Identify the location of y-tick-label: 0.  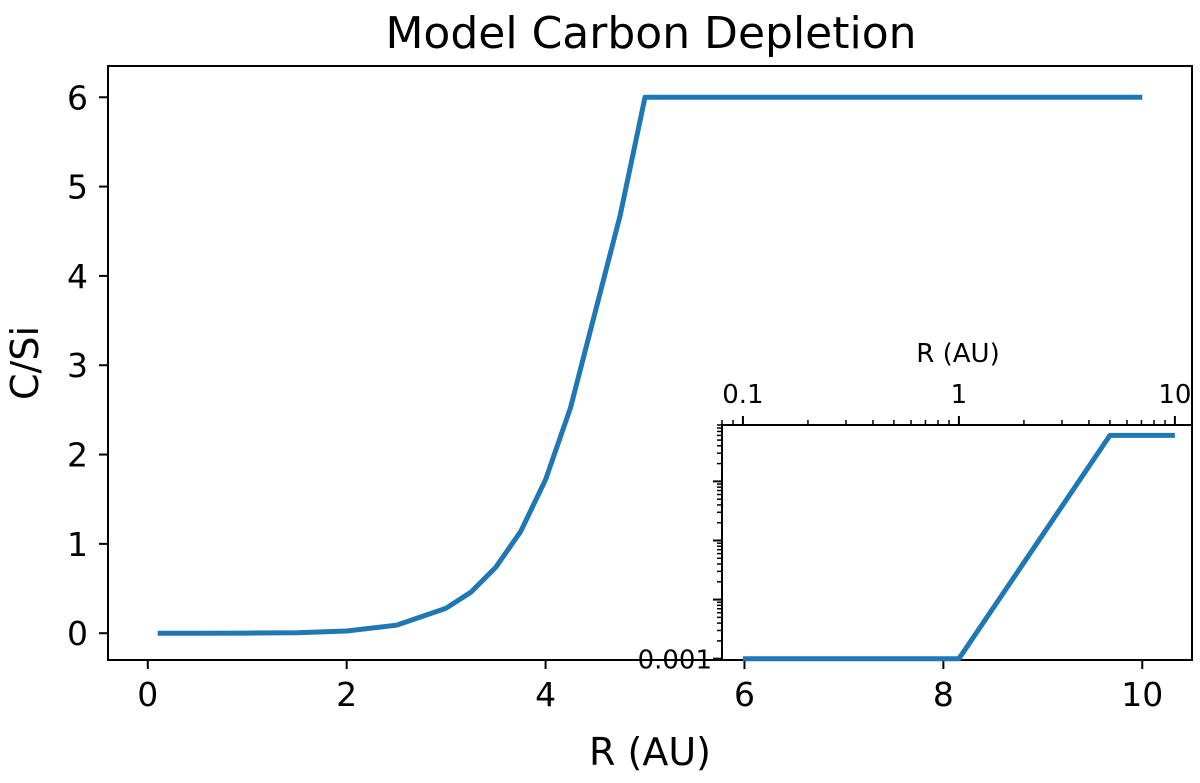
(77, 633).